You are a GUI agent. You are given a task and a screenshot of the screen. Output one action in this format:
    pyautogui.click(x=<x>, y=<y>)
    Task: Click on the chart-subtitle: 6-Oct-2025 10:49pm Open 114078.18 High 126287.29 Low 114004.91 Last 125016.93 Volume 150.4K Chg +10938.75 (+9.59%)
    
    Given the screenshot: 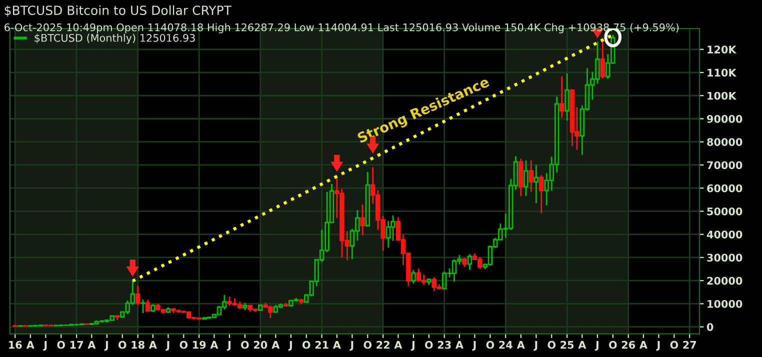 What is the action you would take?
    pyautogui.click(x=341, y=28)
    